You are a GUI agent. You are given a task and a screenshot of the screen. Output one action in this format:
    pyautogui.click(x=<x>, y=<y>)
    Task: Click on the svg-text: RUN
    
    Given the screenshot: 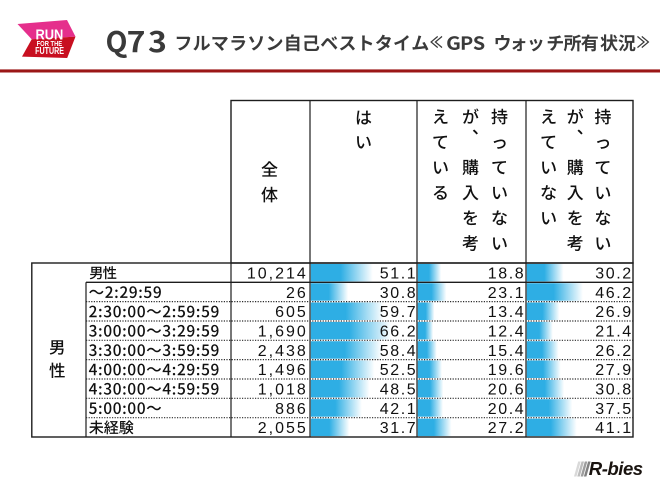 What is the action you would take?
    pyautogui.click(x=49, y=35)
    